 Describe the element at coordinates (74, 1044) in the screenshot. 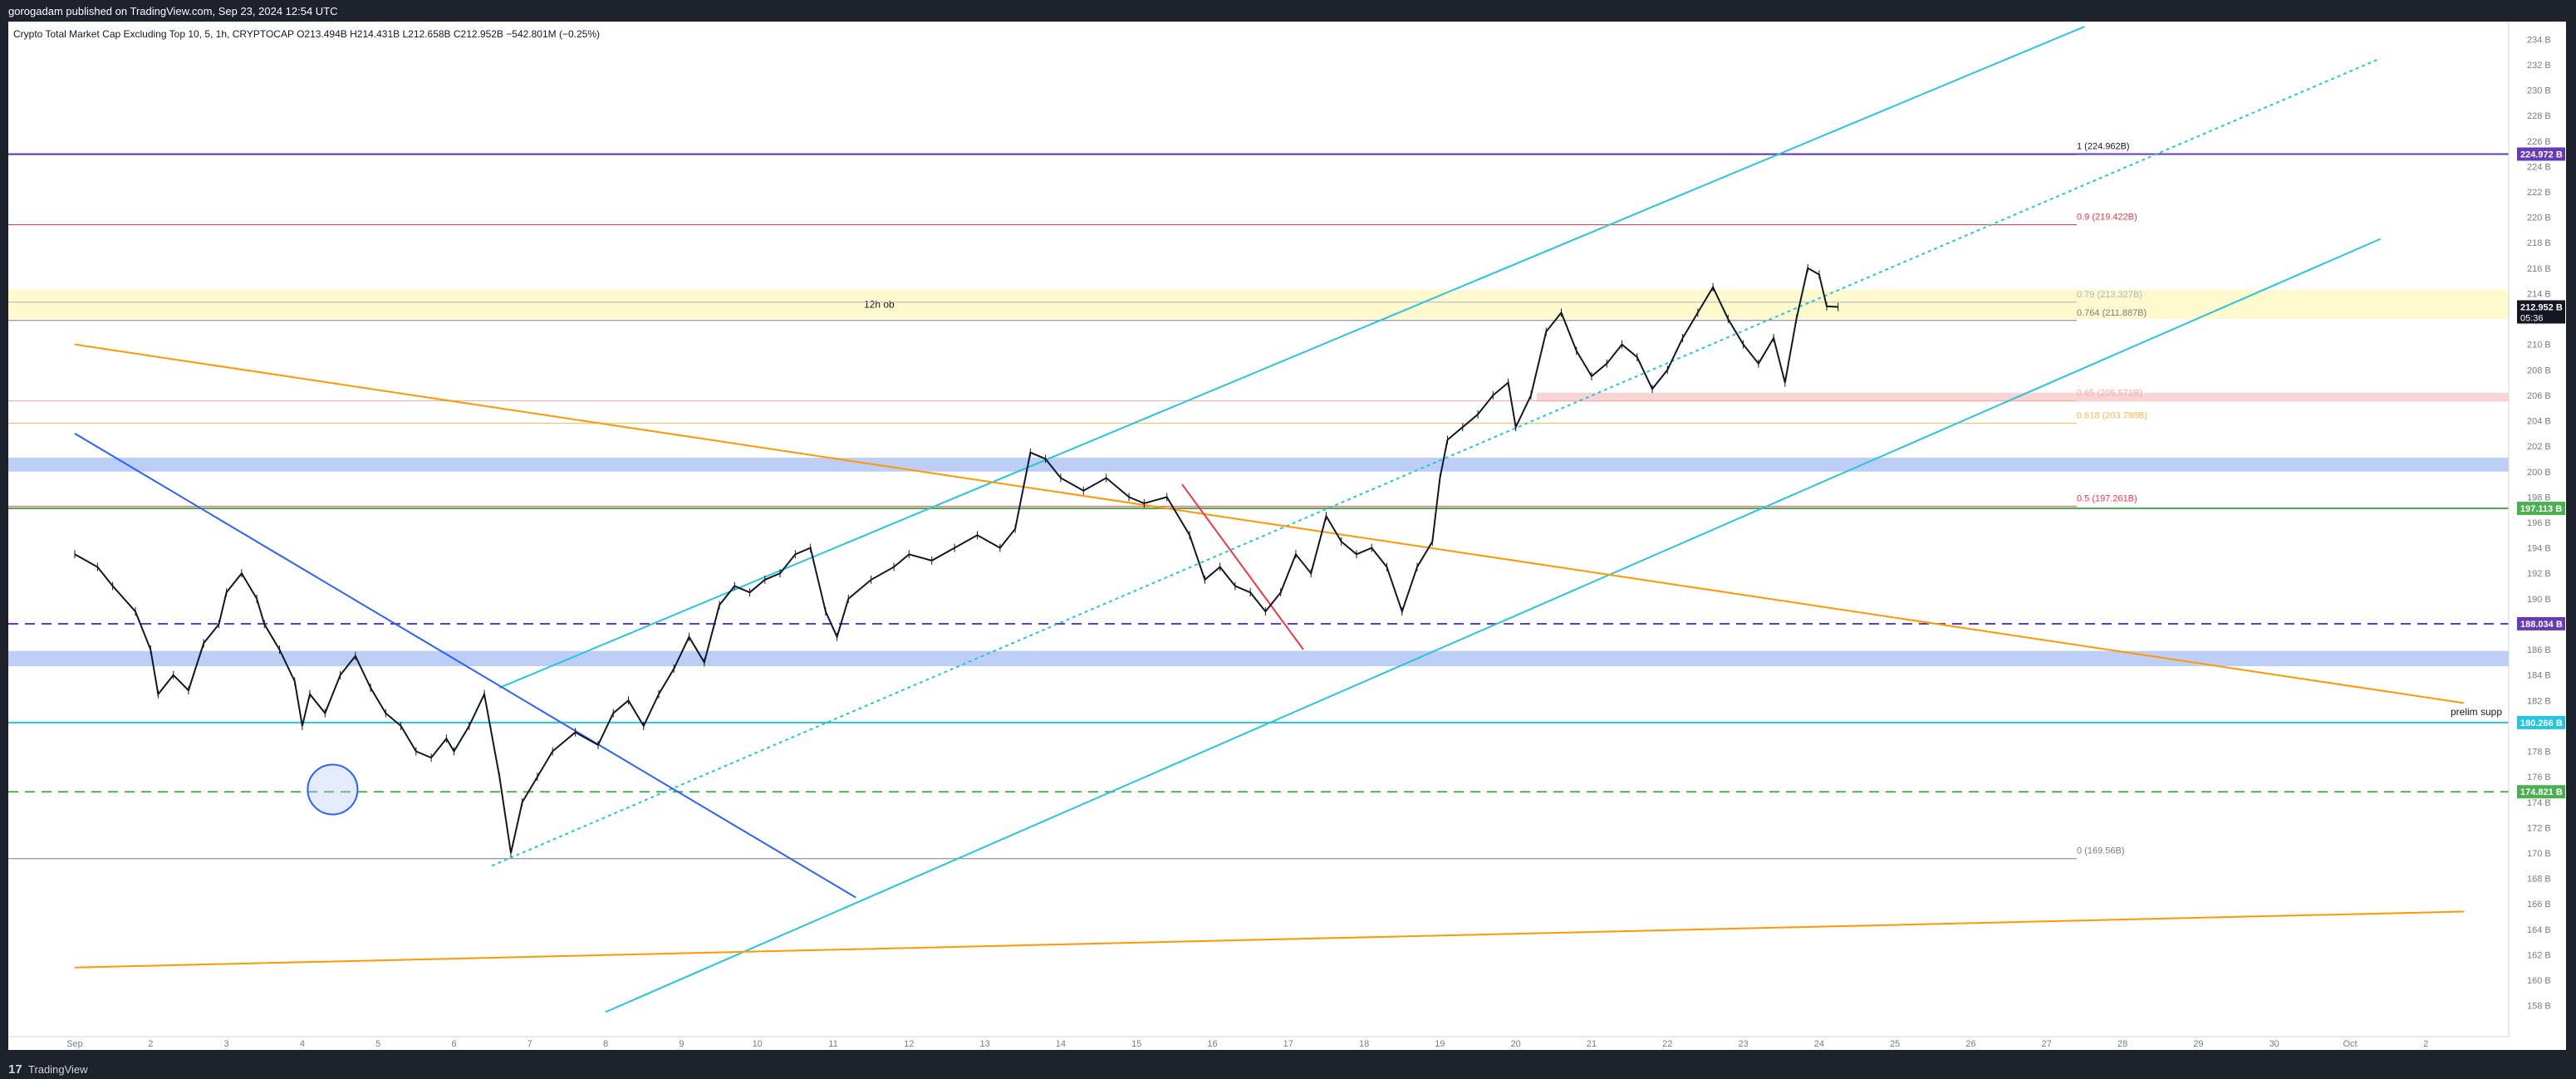

I see `x-tick-label: Sep` at that location.